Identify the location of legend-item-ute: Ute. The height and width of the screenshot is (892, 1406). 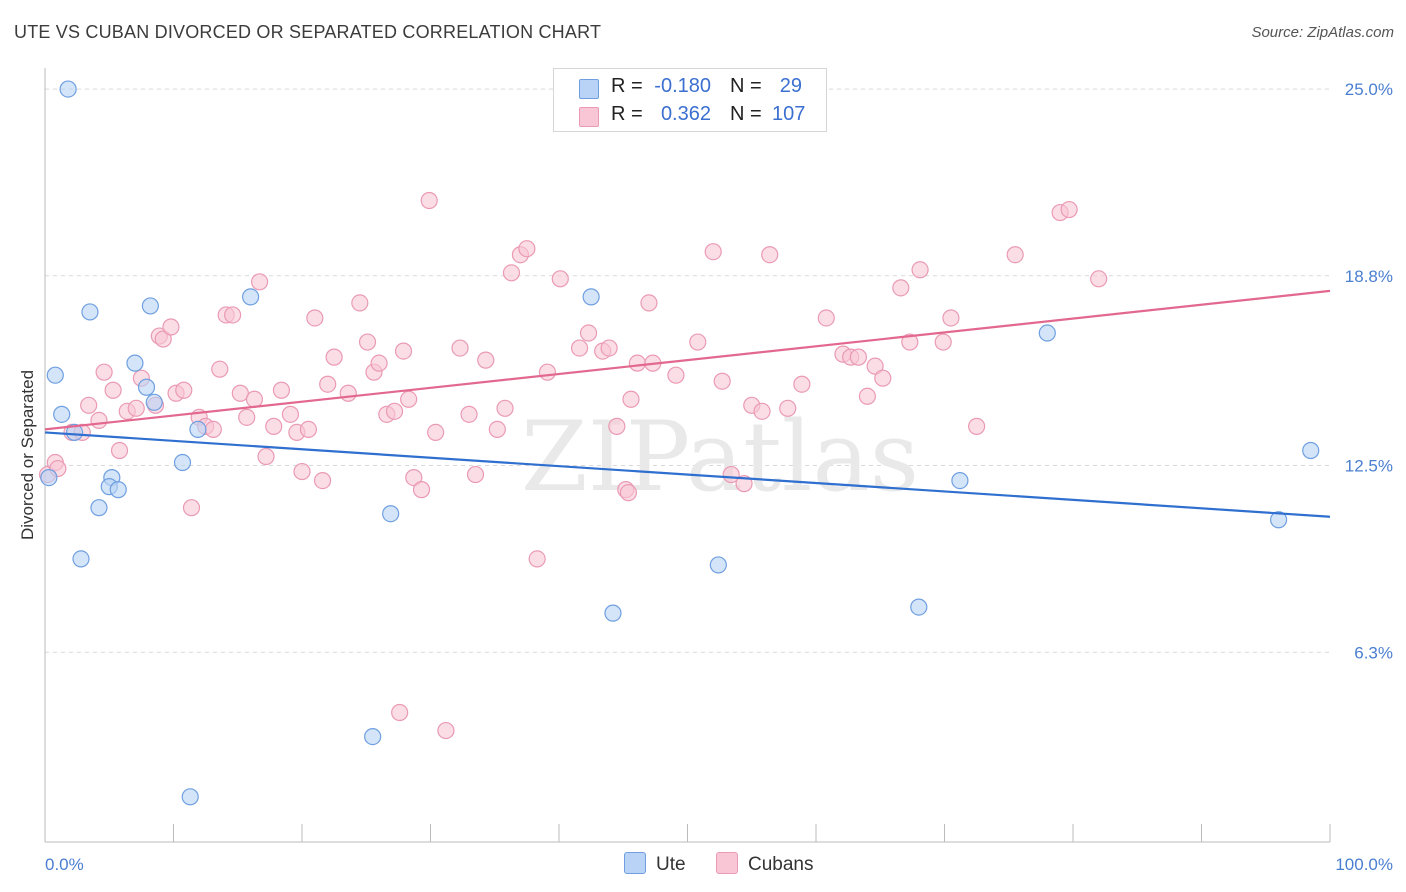
(655, 864).